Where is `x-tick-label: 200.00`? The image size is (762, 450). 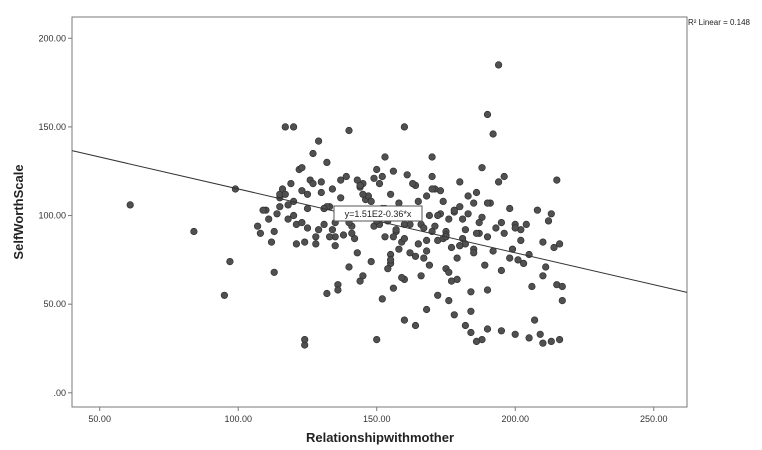 x-tick-label: 200.00 is located at coordinates (515, 419).